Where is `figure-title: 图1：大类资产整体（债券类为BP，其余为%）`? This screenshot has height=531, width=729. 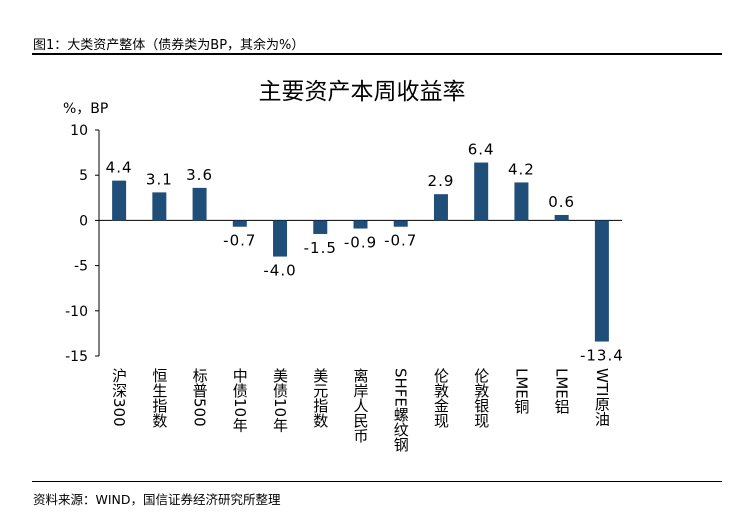
figure-title: 图1：大类资产整体（债券类为BP，其余为%） is located at coordinates (169, 45).